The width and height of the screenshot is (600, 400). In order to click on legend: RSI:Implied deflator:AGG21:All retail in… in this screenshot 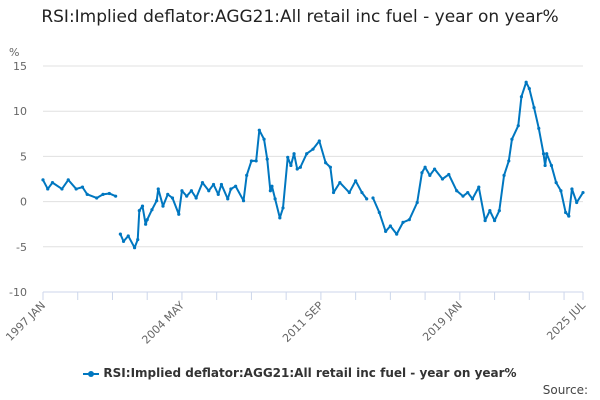, I will do `click(300, 373)`.